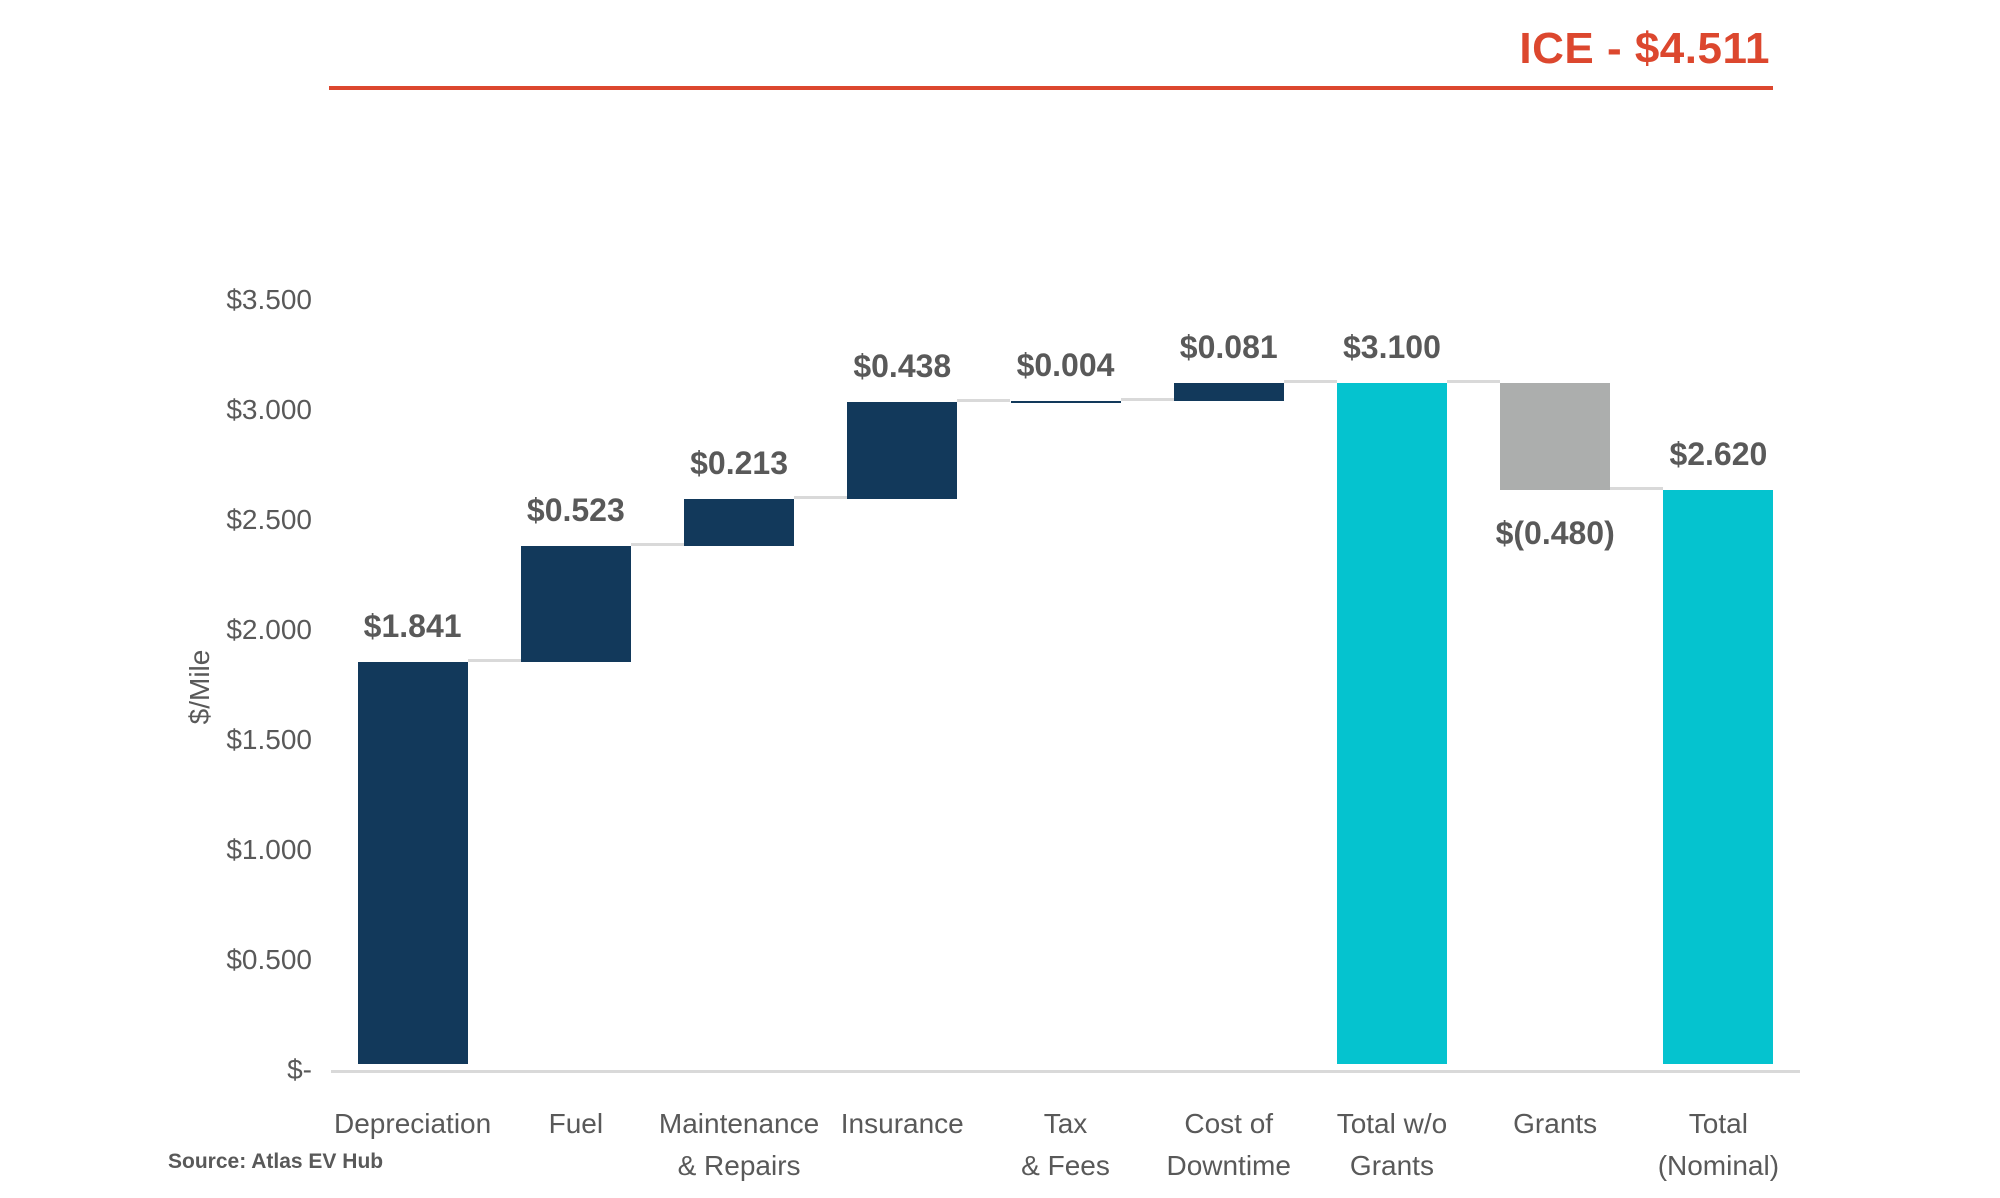 Image resolution: width=2000 pixels, height=1198 pixels. What do you see at coordinates (269, 519) in the screenshot?
I see `y-tick-label: $2.500` at bounding box center [269, 519].